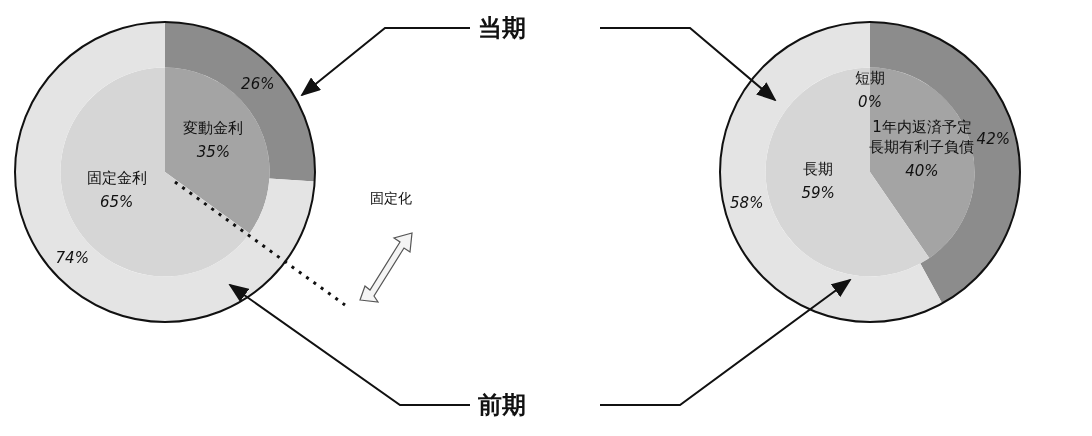 The image size is (1092, 436). What do you see at coordinates (502, 28) in the screenshot?
I see `slice-label: 当期` at bounding box center [502, 28].